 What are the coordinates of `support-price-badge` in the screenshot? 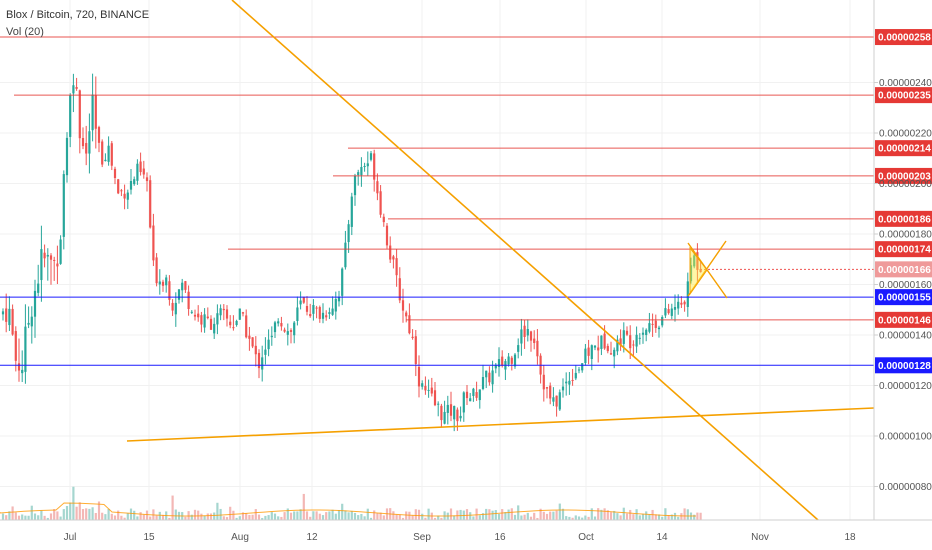 It's located at (903, 297).